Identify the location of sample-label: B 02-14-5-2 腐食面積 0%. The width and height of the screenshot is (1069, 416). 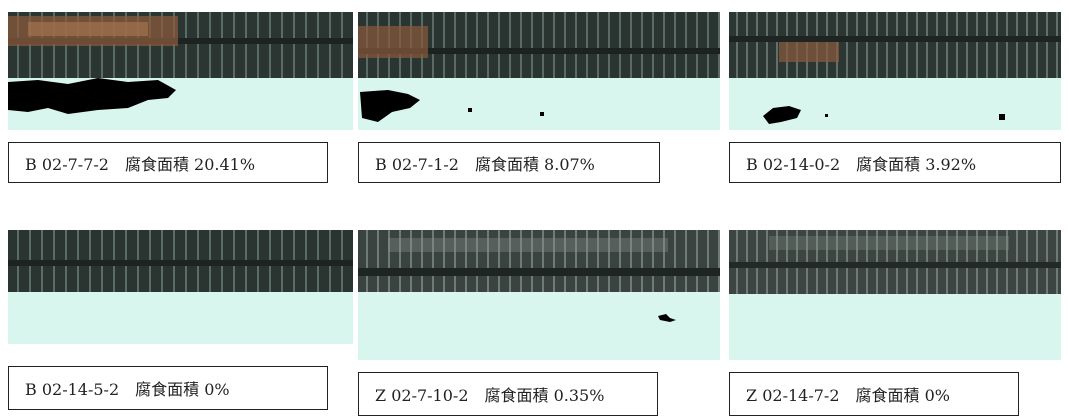
(168, 388).